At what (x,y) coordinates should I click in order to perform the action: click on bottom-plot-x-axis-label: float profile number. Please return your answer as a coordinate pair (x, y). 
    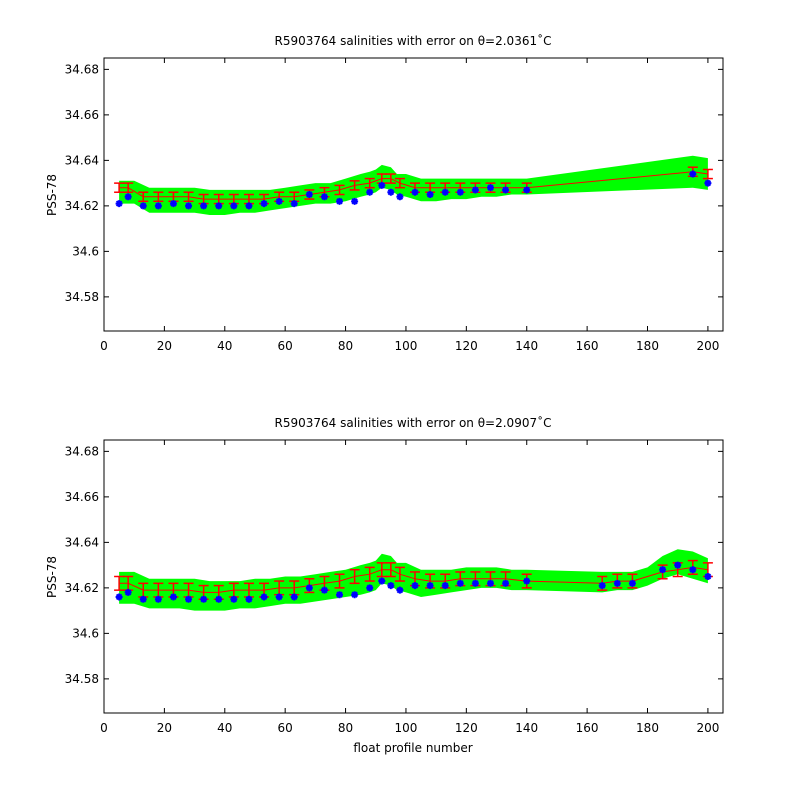
    Looking at the image, I should click on (412, 748).